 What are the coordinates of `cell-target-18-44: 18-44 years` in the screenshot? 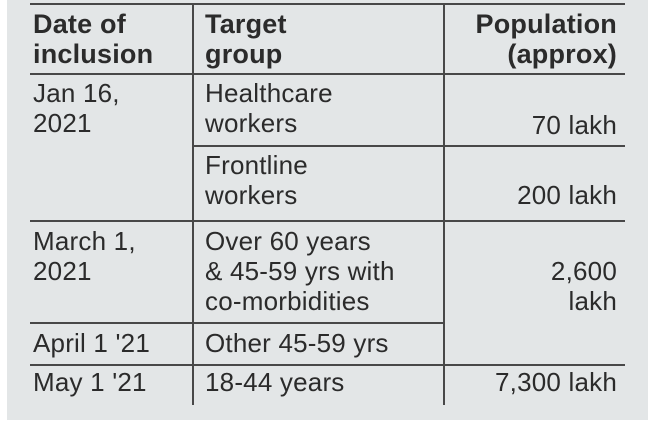 It's located at (275, 382).